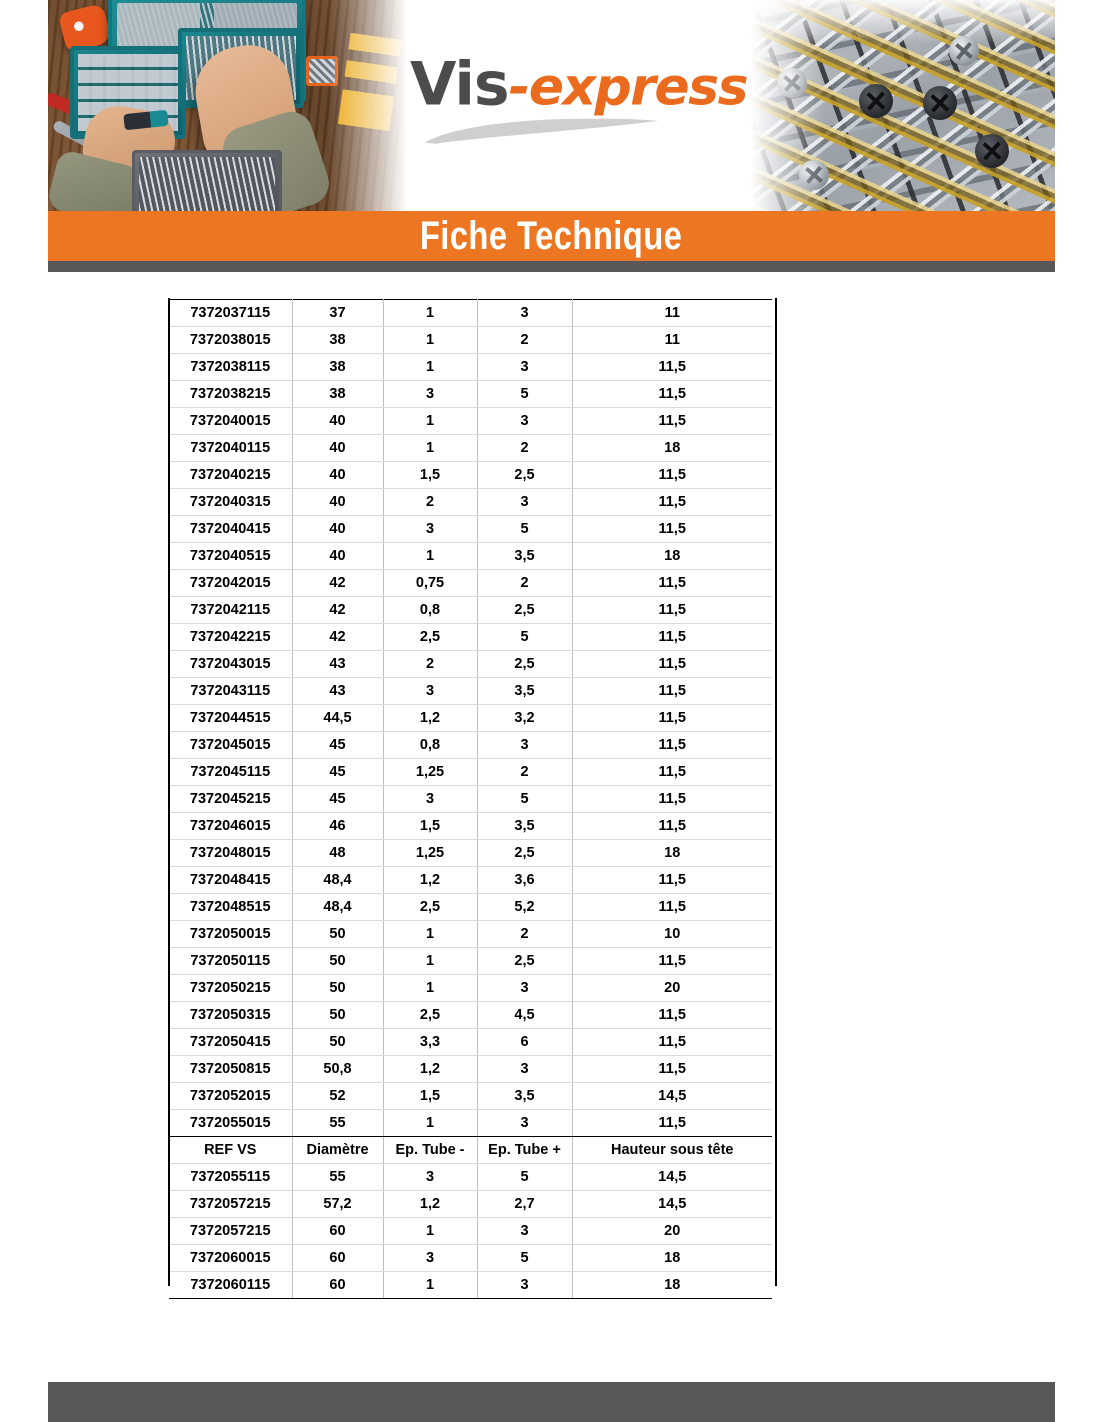 This screenshot has height=1422, width=1100. Describe the element at coordinates (672, 1150) in the screenshot. I see `table-cell: Hauteur sous tête` at that location.